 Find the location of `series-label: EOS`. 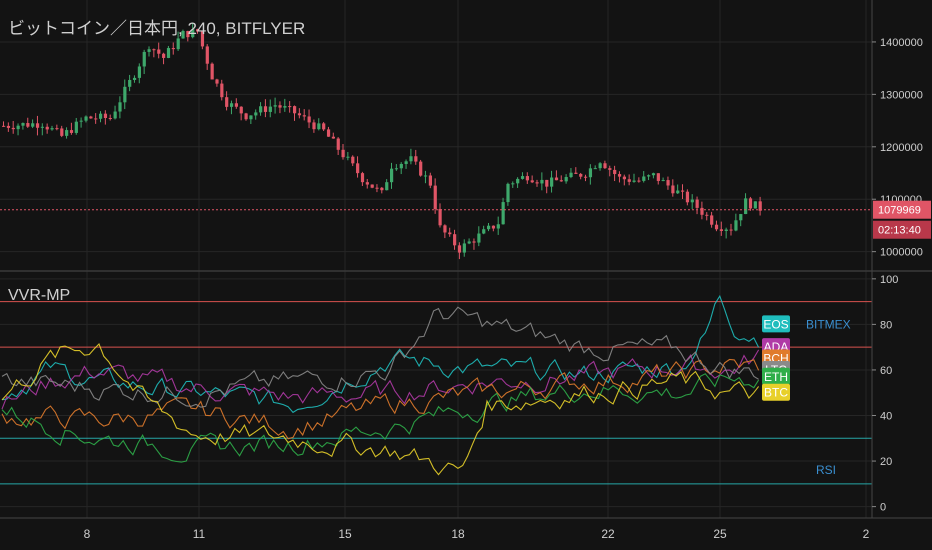

series-label: EOS is located at coordinates (775, 324).